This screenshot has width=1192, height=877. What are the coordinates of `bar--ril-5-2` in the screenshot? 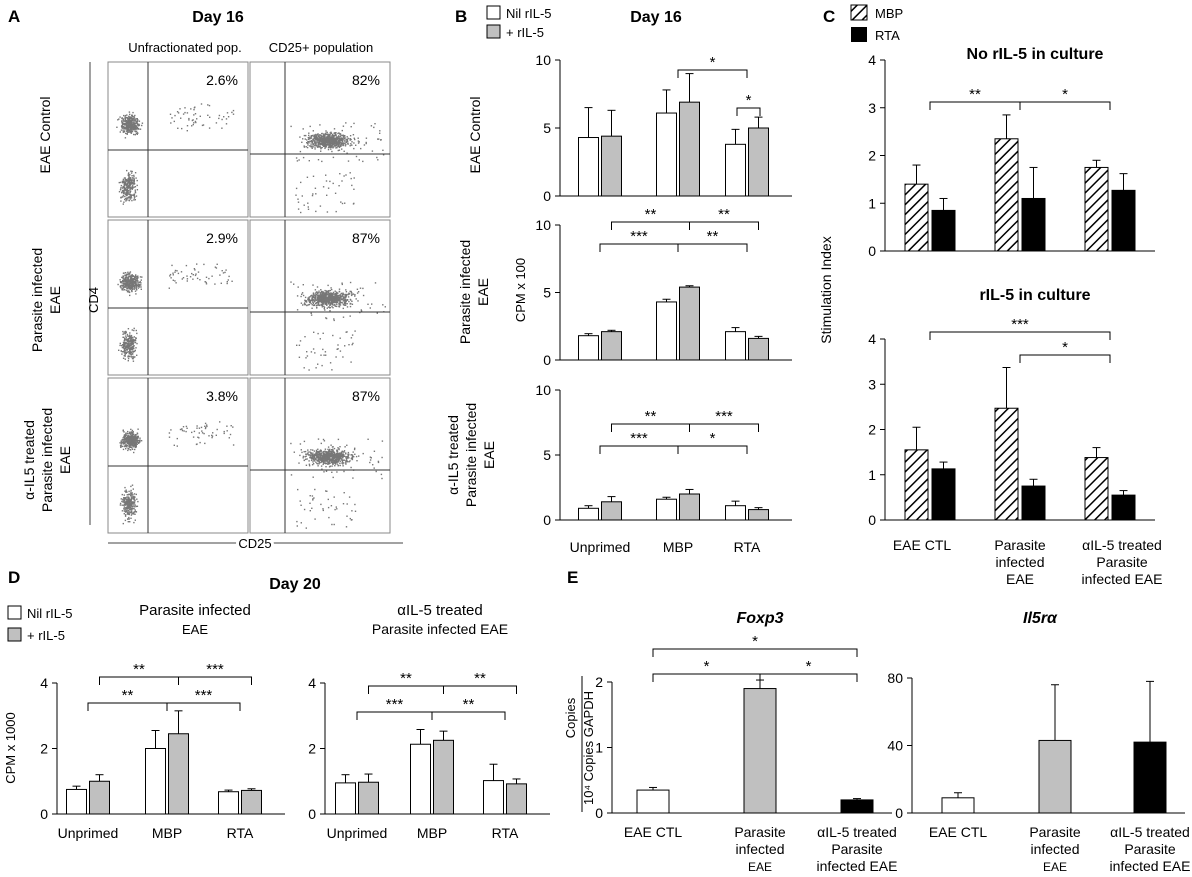 It's located at (251, 802).